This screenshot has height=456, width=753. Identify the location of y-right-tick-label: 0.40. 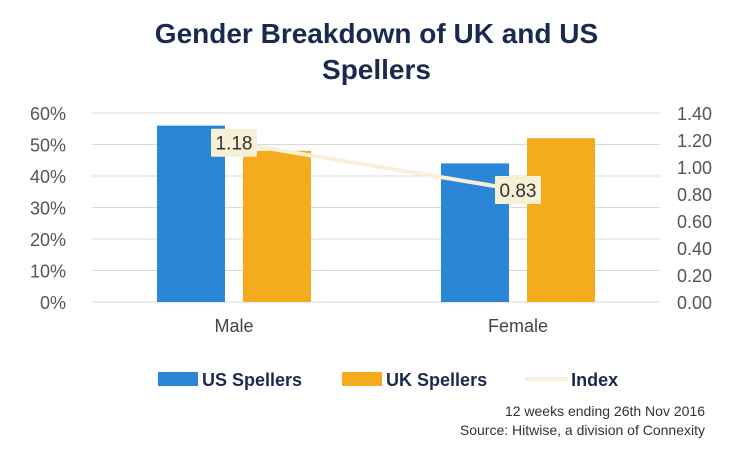
(694, 249).